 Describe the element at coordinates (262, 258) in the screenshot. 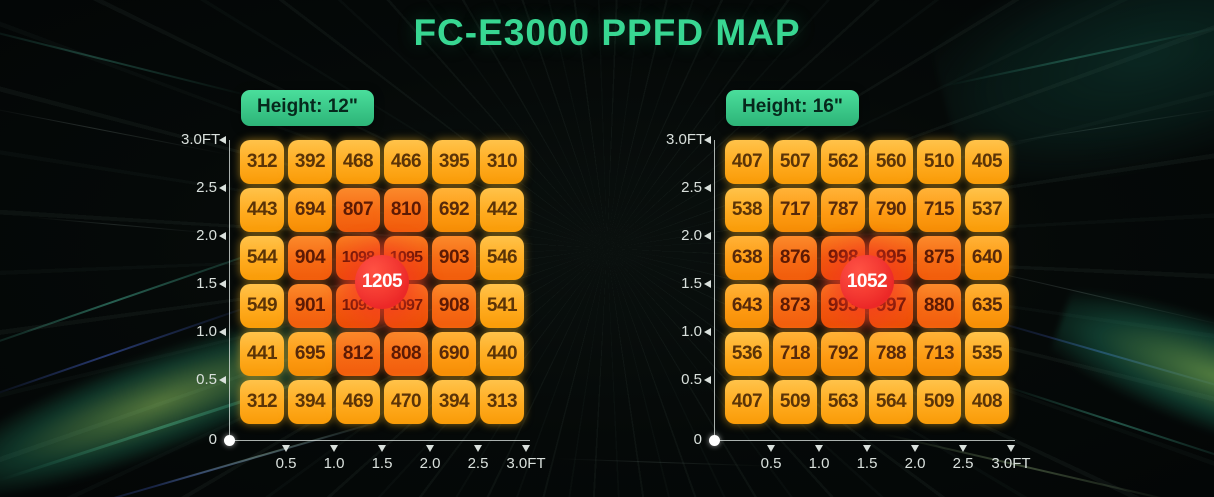

I see `ppfd-cell: 544` at that location.